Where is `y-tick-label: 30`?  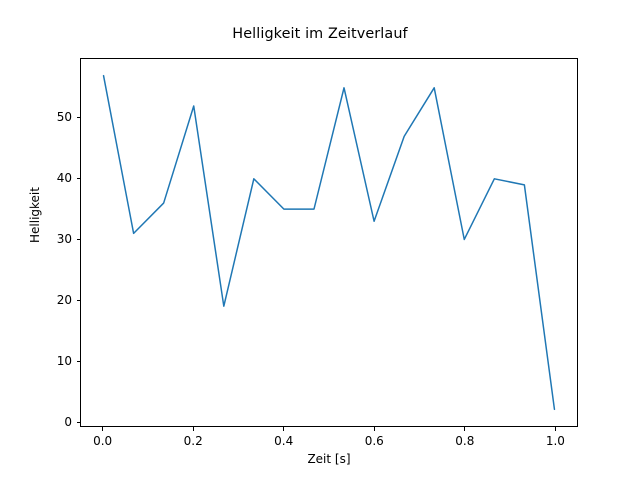
y-tick-label: 30 is located at coordinates (64, 239).